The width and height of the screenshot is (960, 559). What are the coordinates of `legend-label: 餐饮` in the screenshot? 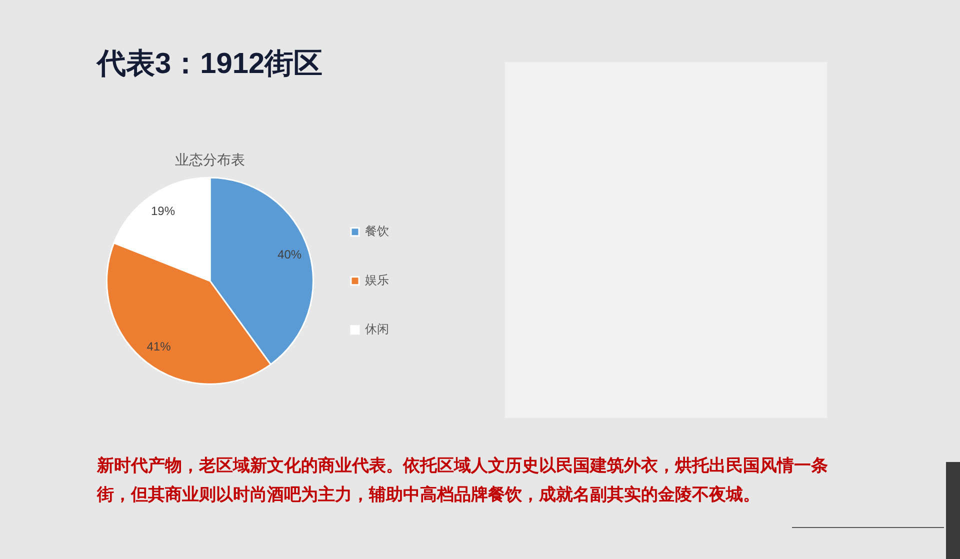 It's located at (377, 231).